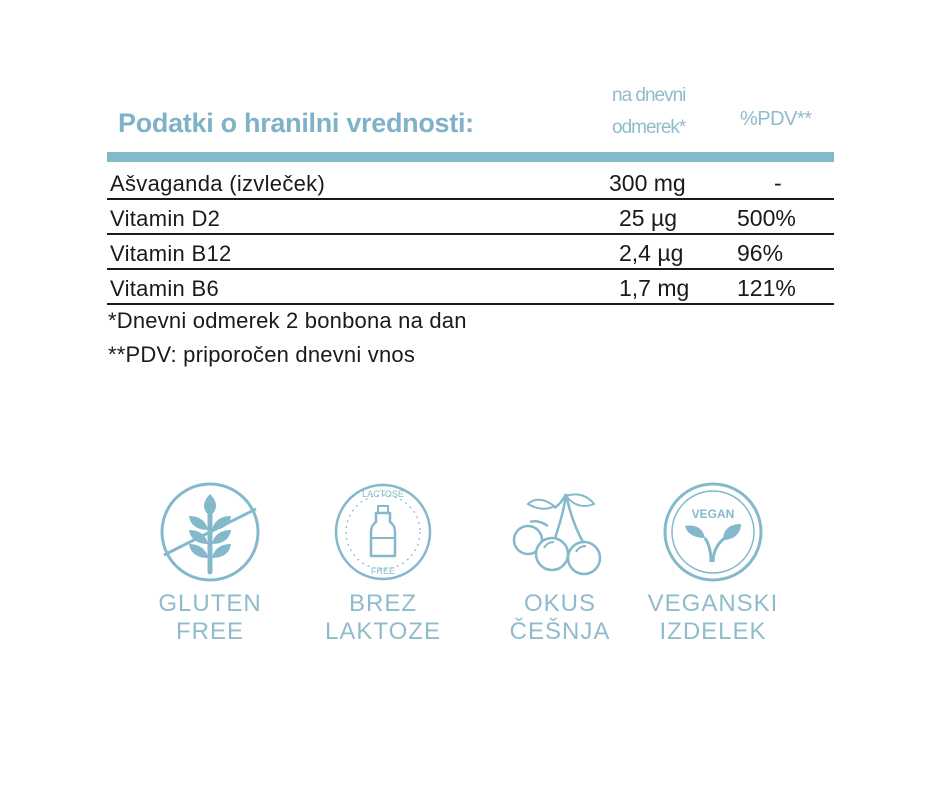  I want to click on badge-label-line1: OKUS, so click(559, 603).